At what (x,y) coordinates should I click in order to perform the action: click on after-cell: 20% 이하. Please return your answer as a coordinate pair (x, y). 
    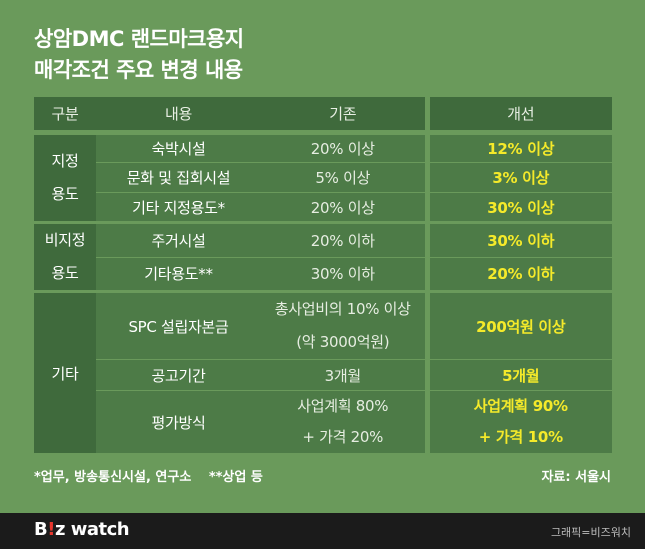
    Looking at the image, I should click on (518, 274).